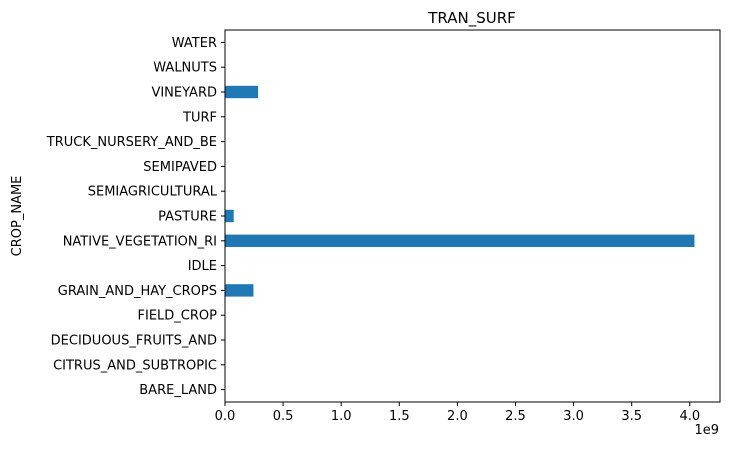 The width and height of the screenshot is (730, 451). Describe the element at coordinates (399, 416) in the screenshot. I see `x-tick-label: 1.5` at that location.